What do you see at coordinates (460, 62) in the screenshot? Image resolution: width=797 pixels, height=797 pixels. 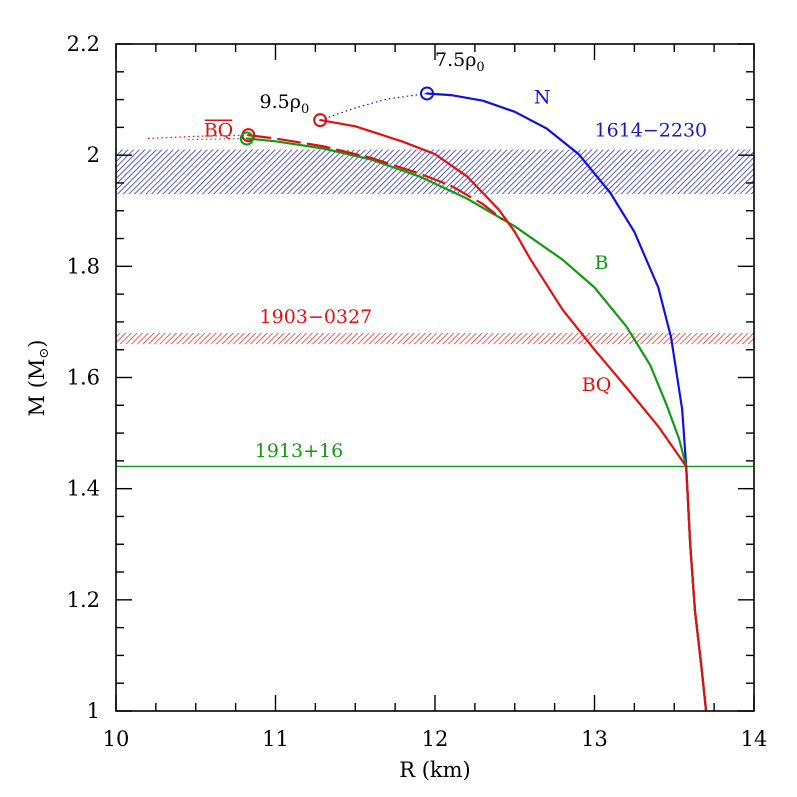 I see `label-7-5-0: 7.5ρ0` at bounding box center [460, 62].